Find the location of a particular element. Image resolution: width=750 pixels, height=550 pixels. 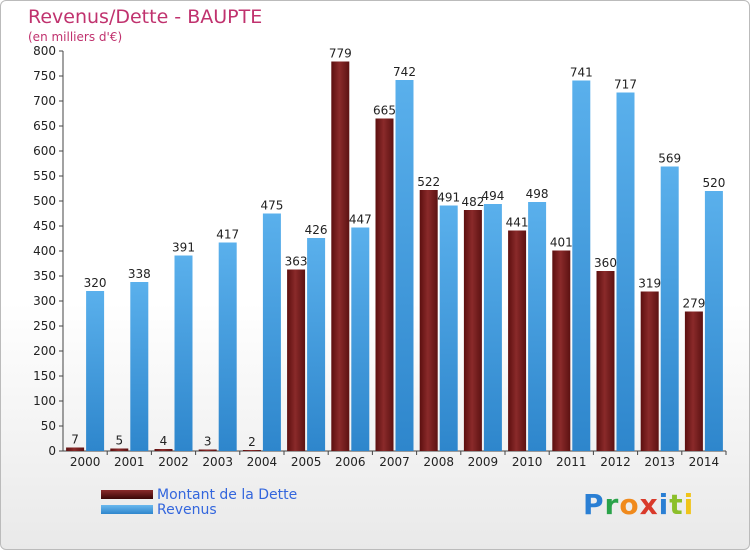

x-tick-label: 2012 is located at coordinates (615, 462).